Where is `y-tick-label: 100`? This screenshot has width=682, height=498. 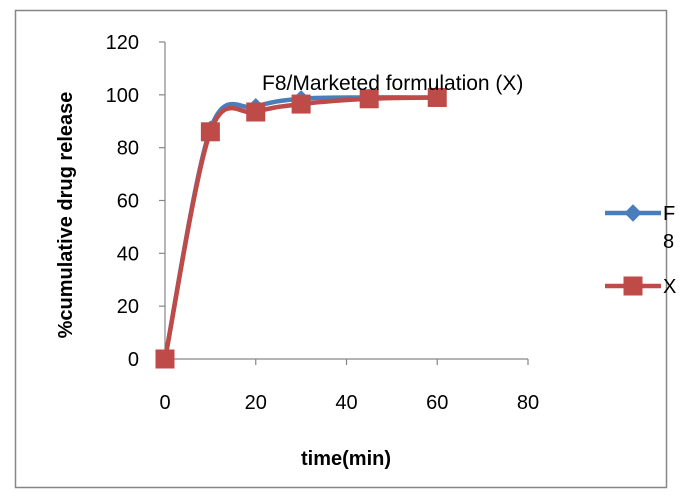 y-tick-label: 100 is located at coordinates (122, 96).